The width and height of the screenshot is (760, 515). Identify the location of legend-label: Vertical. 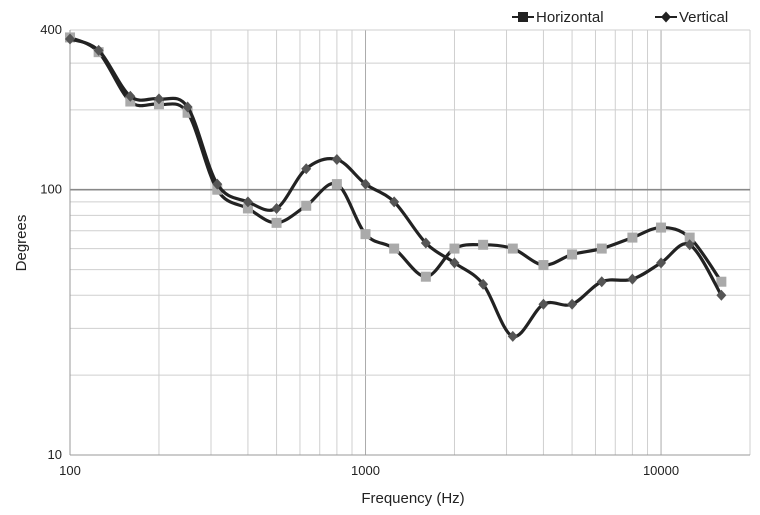
(703, 17).